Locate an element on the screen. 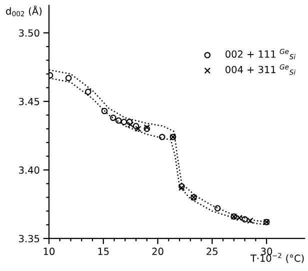 The image size is (308, 271). y-tick-label: 3.35 is located at coordinates (29, 238).